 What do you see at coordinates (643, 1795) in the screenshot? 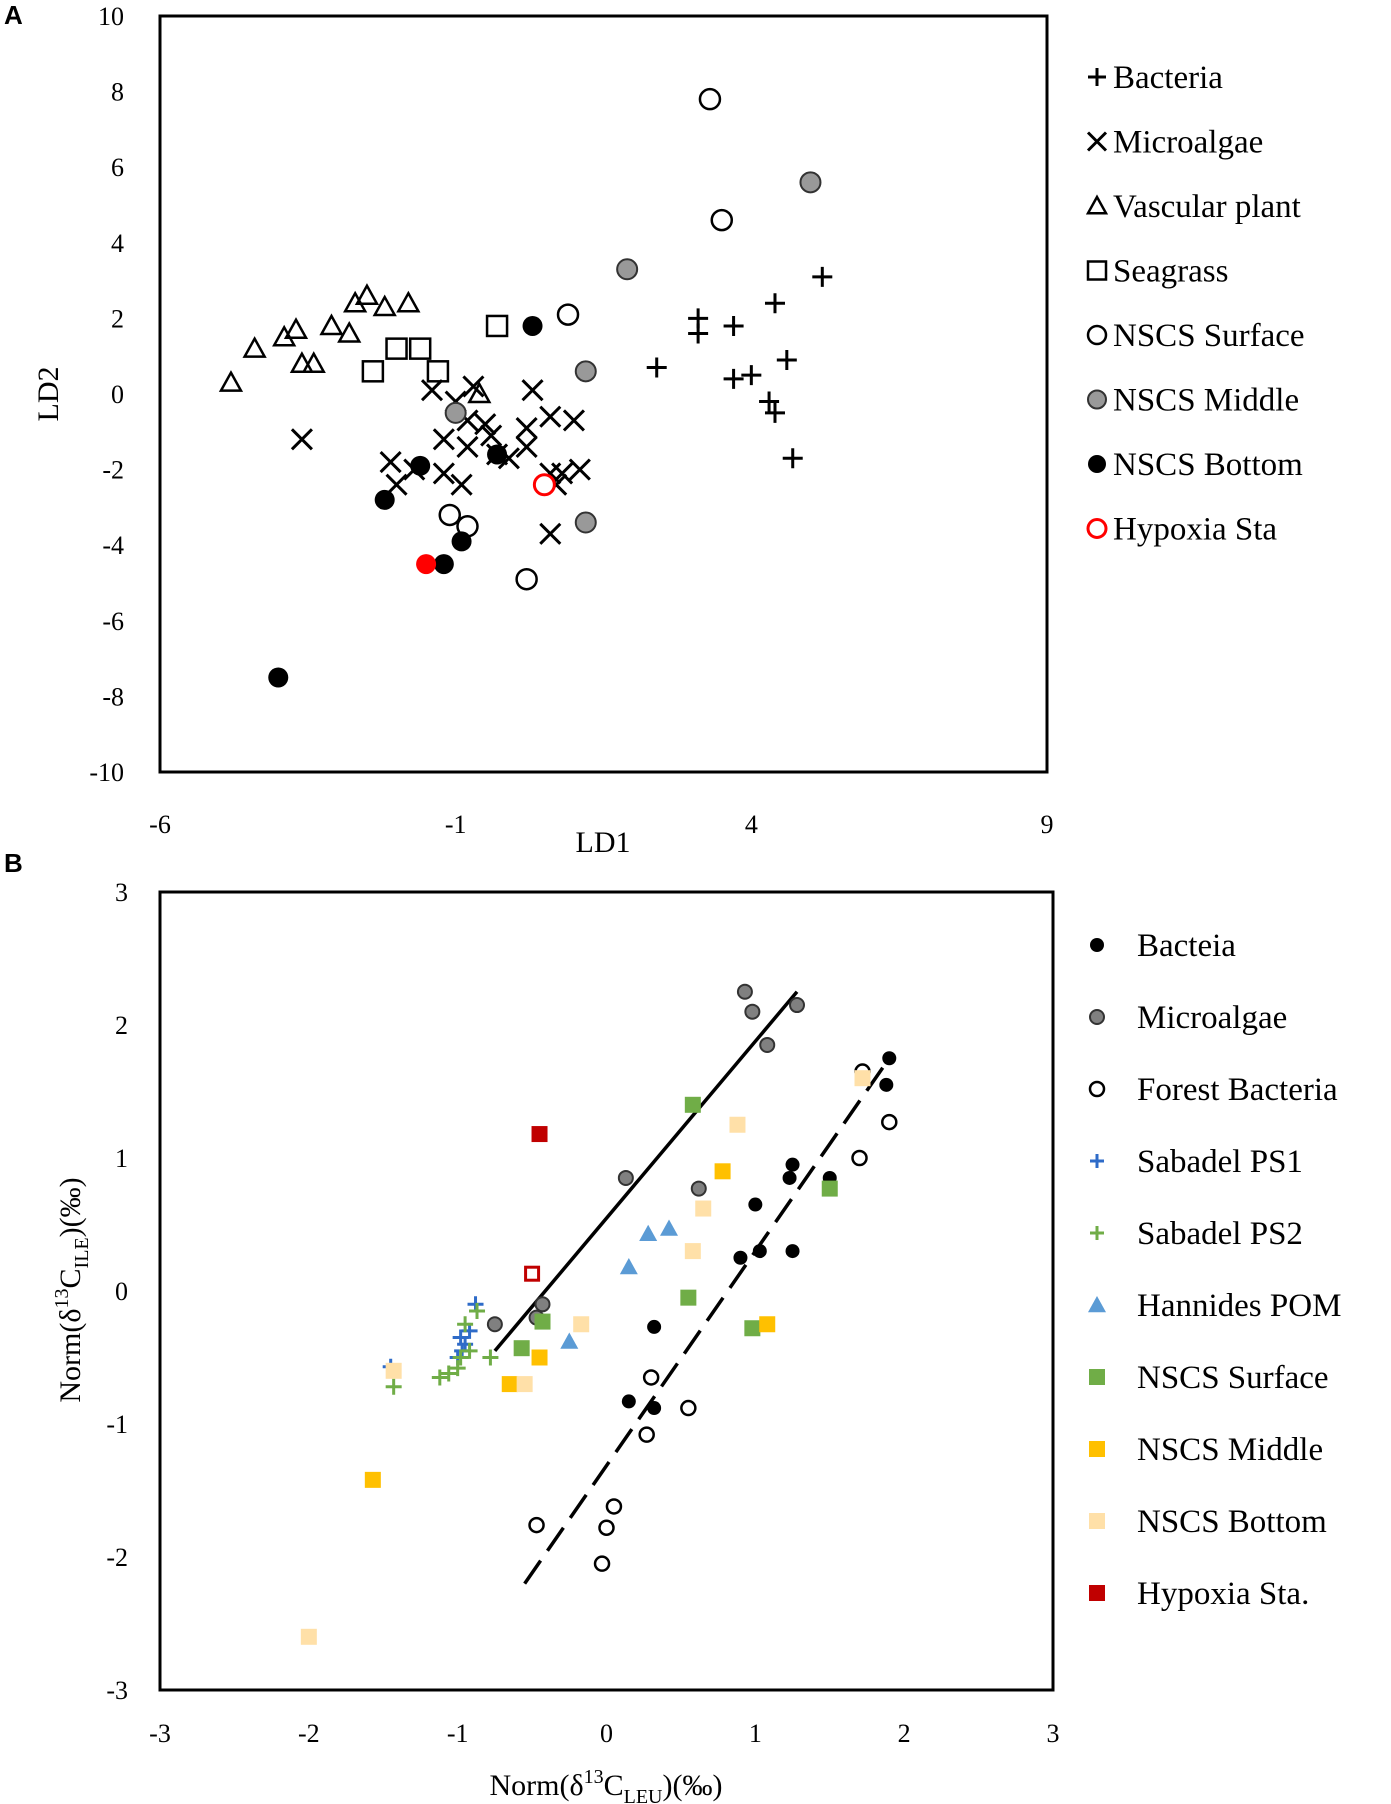
I see `panel-b-x-title-sub: LEU` at bounding box center [643, 1795].